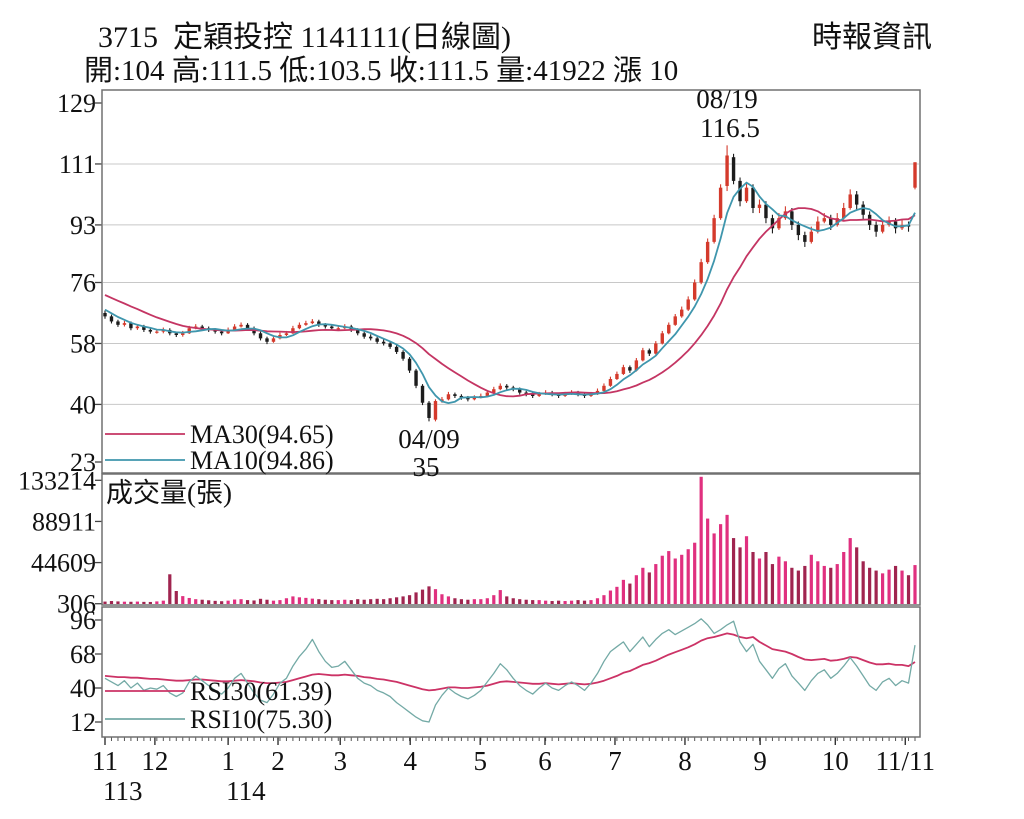  Describe the element at coordinates (261, 691) in the screenshot. I see `rsi30-legend-label: RSI30(61.39)` at that location.